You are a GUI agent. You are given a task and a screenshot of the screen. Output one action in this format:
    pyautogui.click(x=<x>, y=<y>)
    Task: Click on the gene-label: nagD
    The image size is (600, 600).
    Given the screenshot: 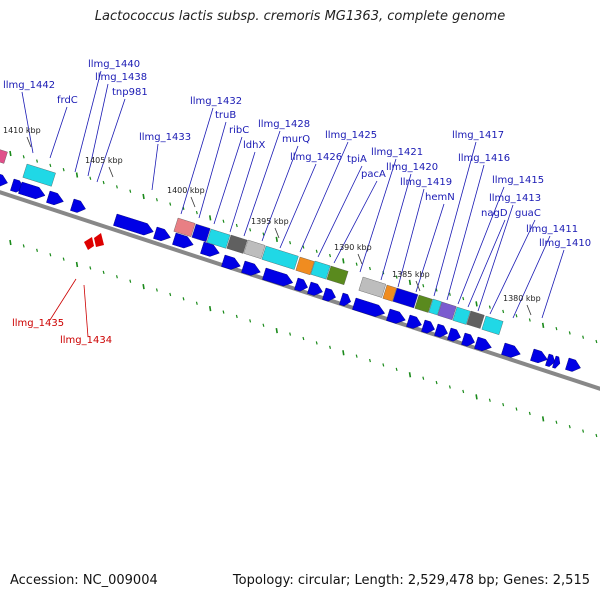 What is the action you would take?
    pyautogui.click(x=494, y=213)
    